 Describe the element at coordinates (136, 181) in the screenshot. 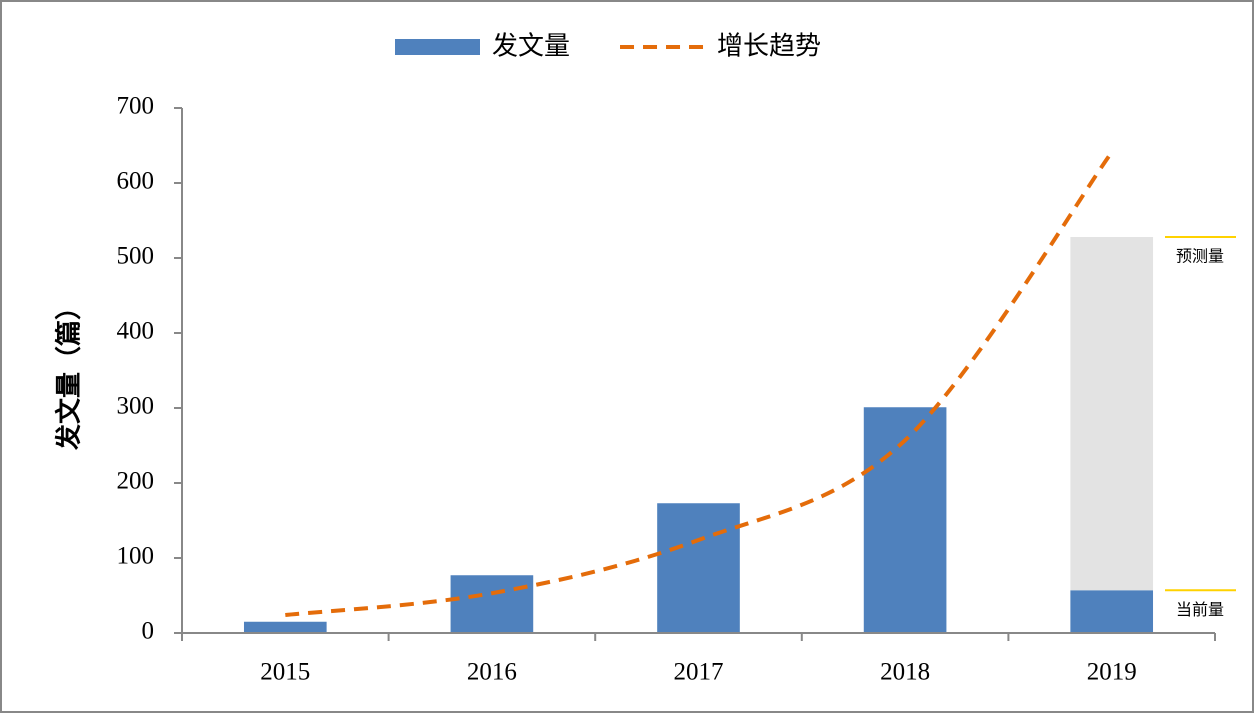

I see `y-tick-label: 600` at that location.